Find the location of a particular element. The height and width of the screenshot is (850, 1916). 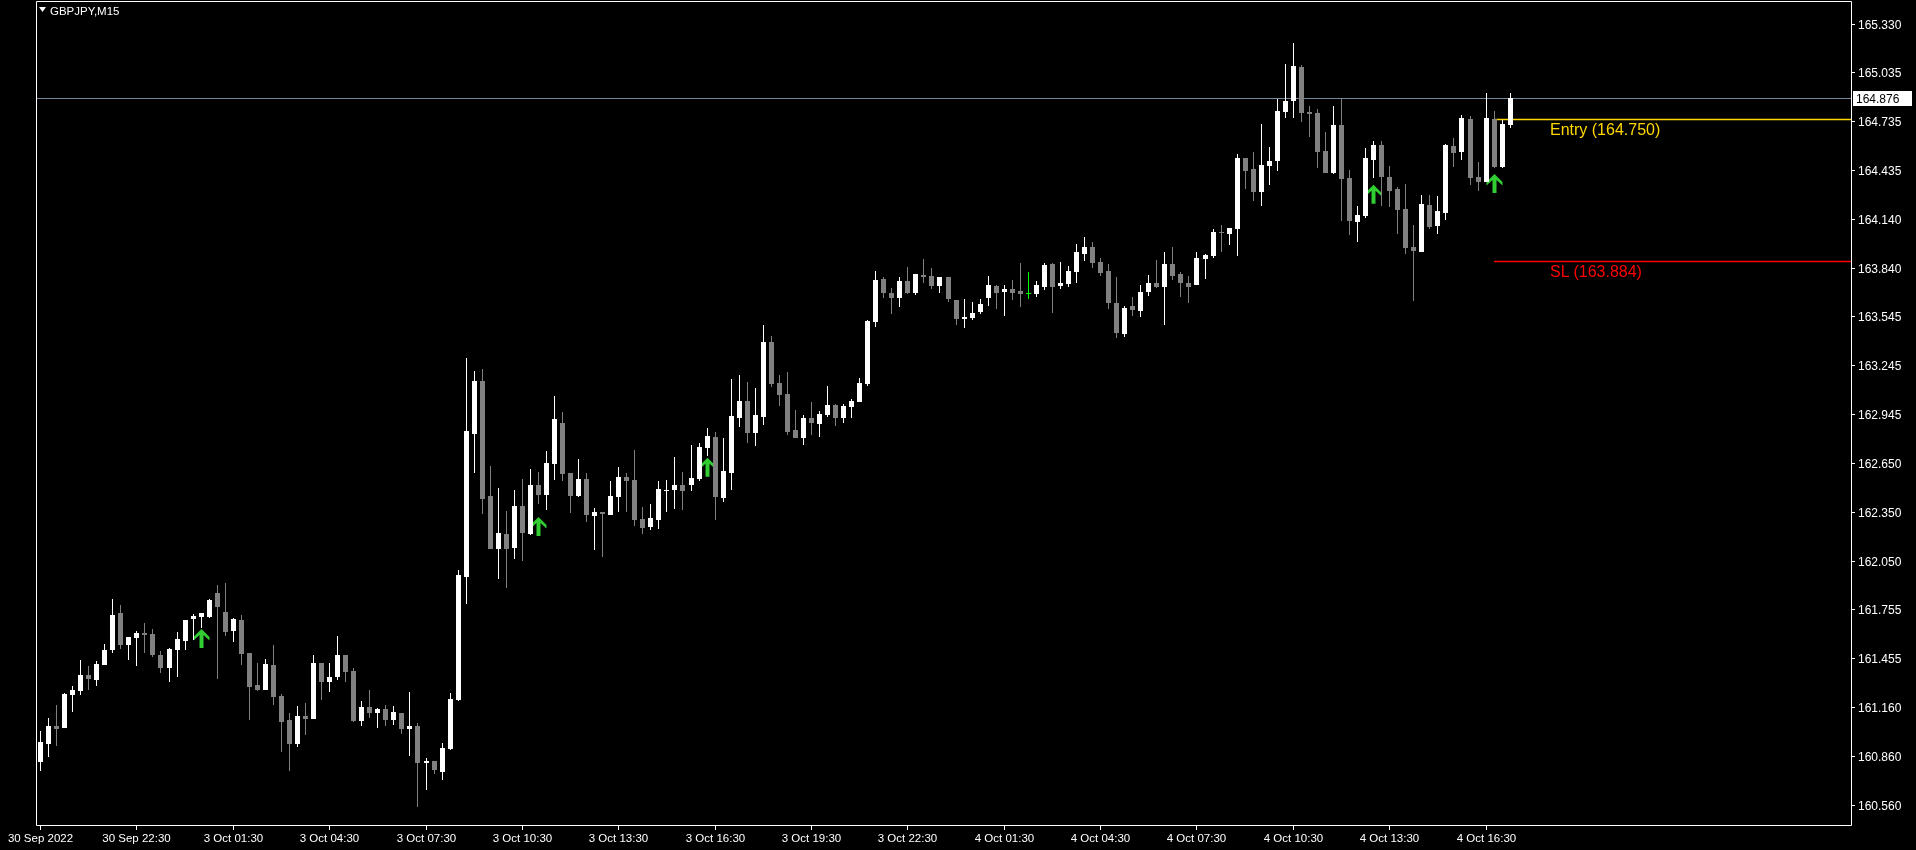

x-tick-label: 3 Oct 01:30 is located at coordinates (233, 838).